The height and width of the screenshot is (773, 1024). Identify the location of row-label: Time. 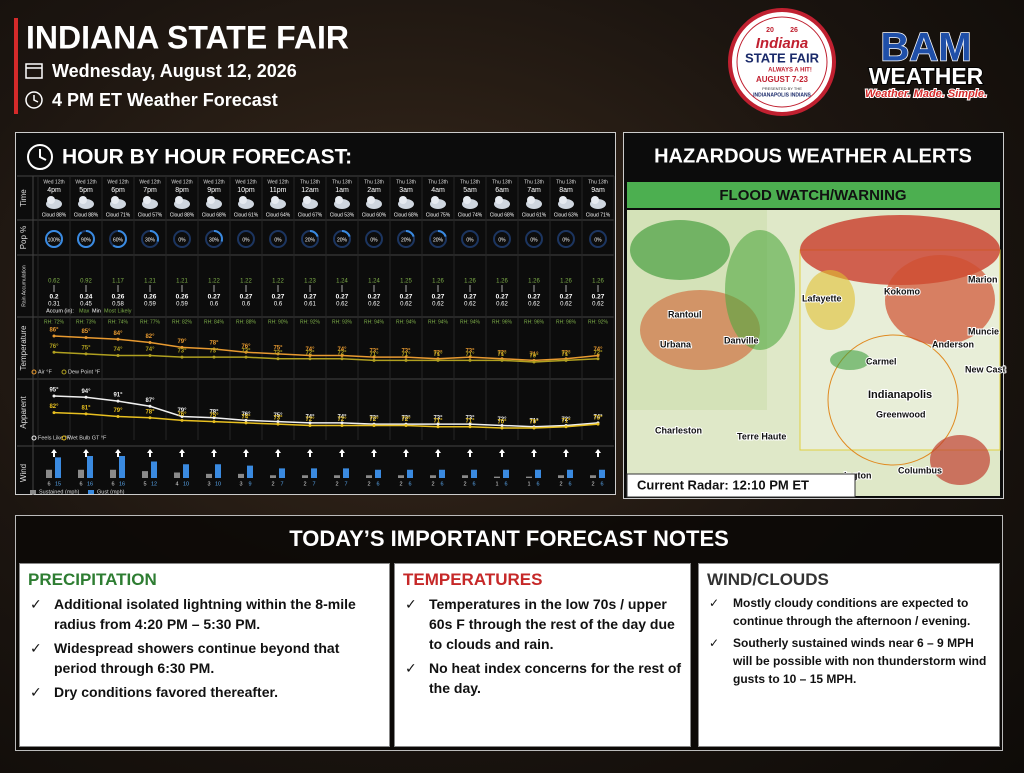
(23, 198).